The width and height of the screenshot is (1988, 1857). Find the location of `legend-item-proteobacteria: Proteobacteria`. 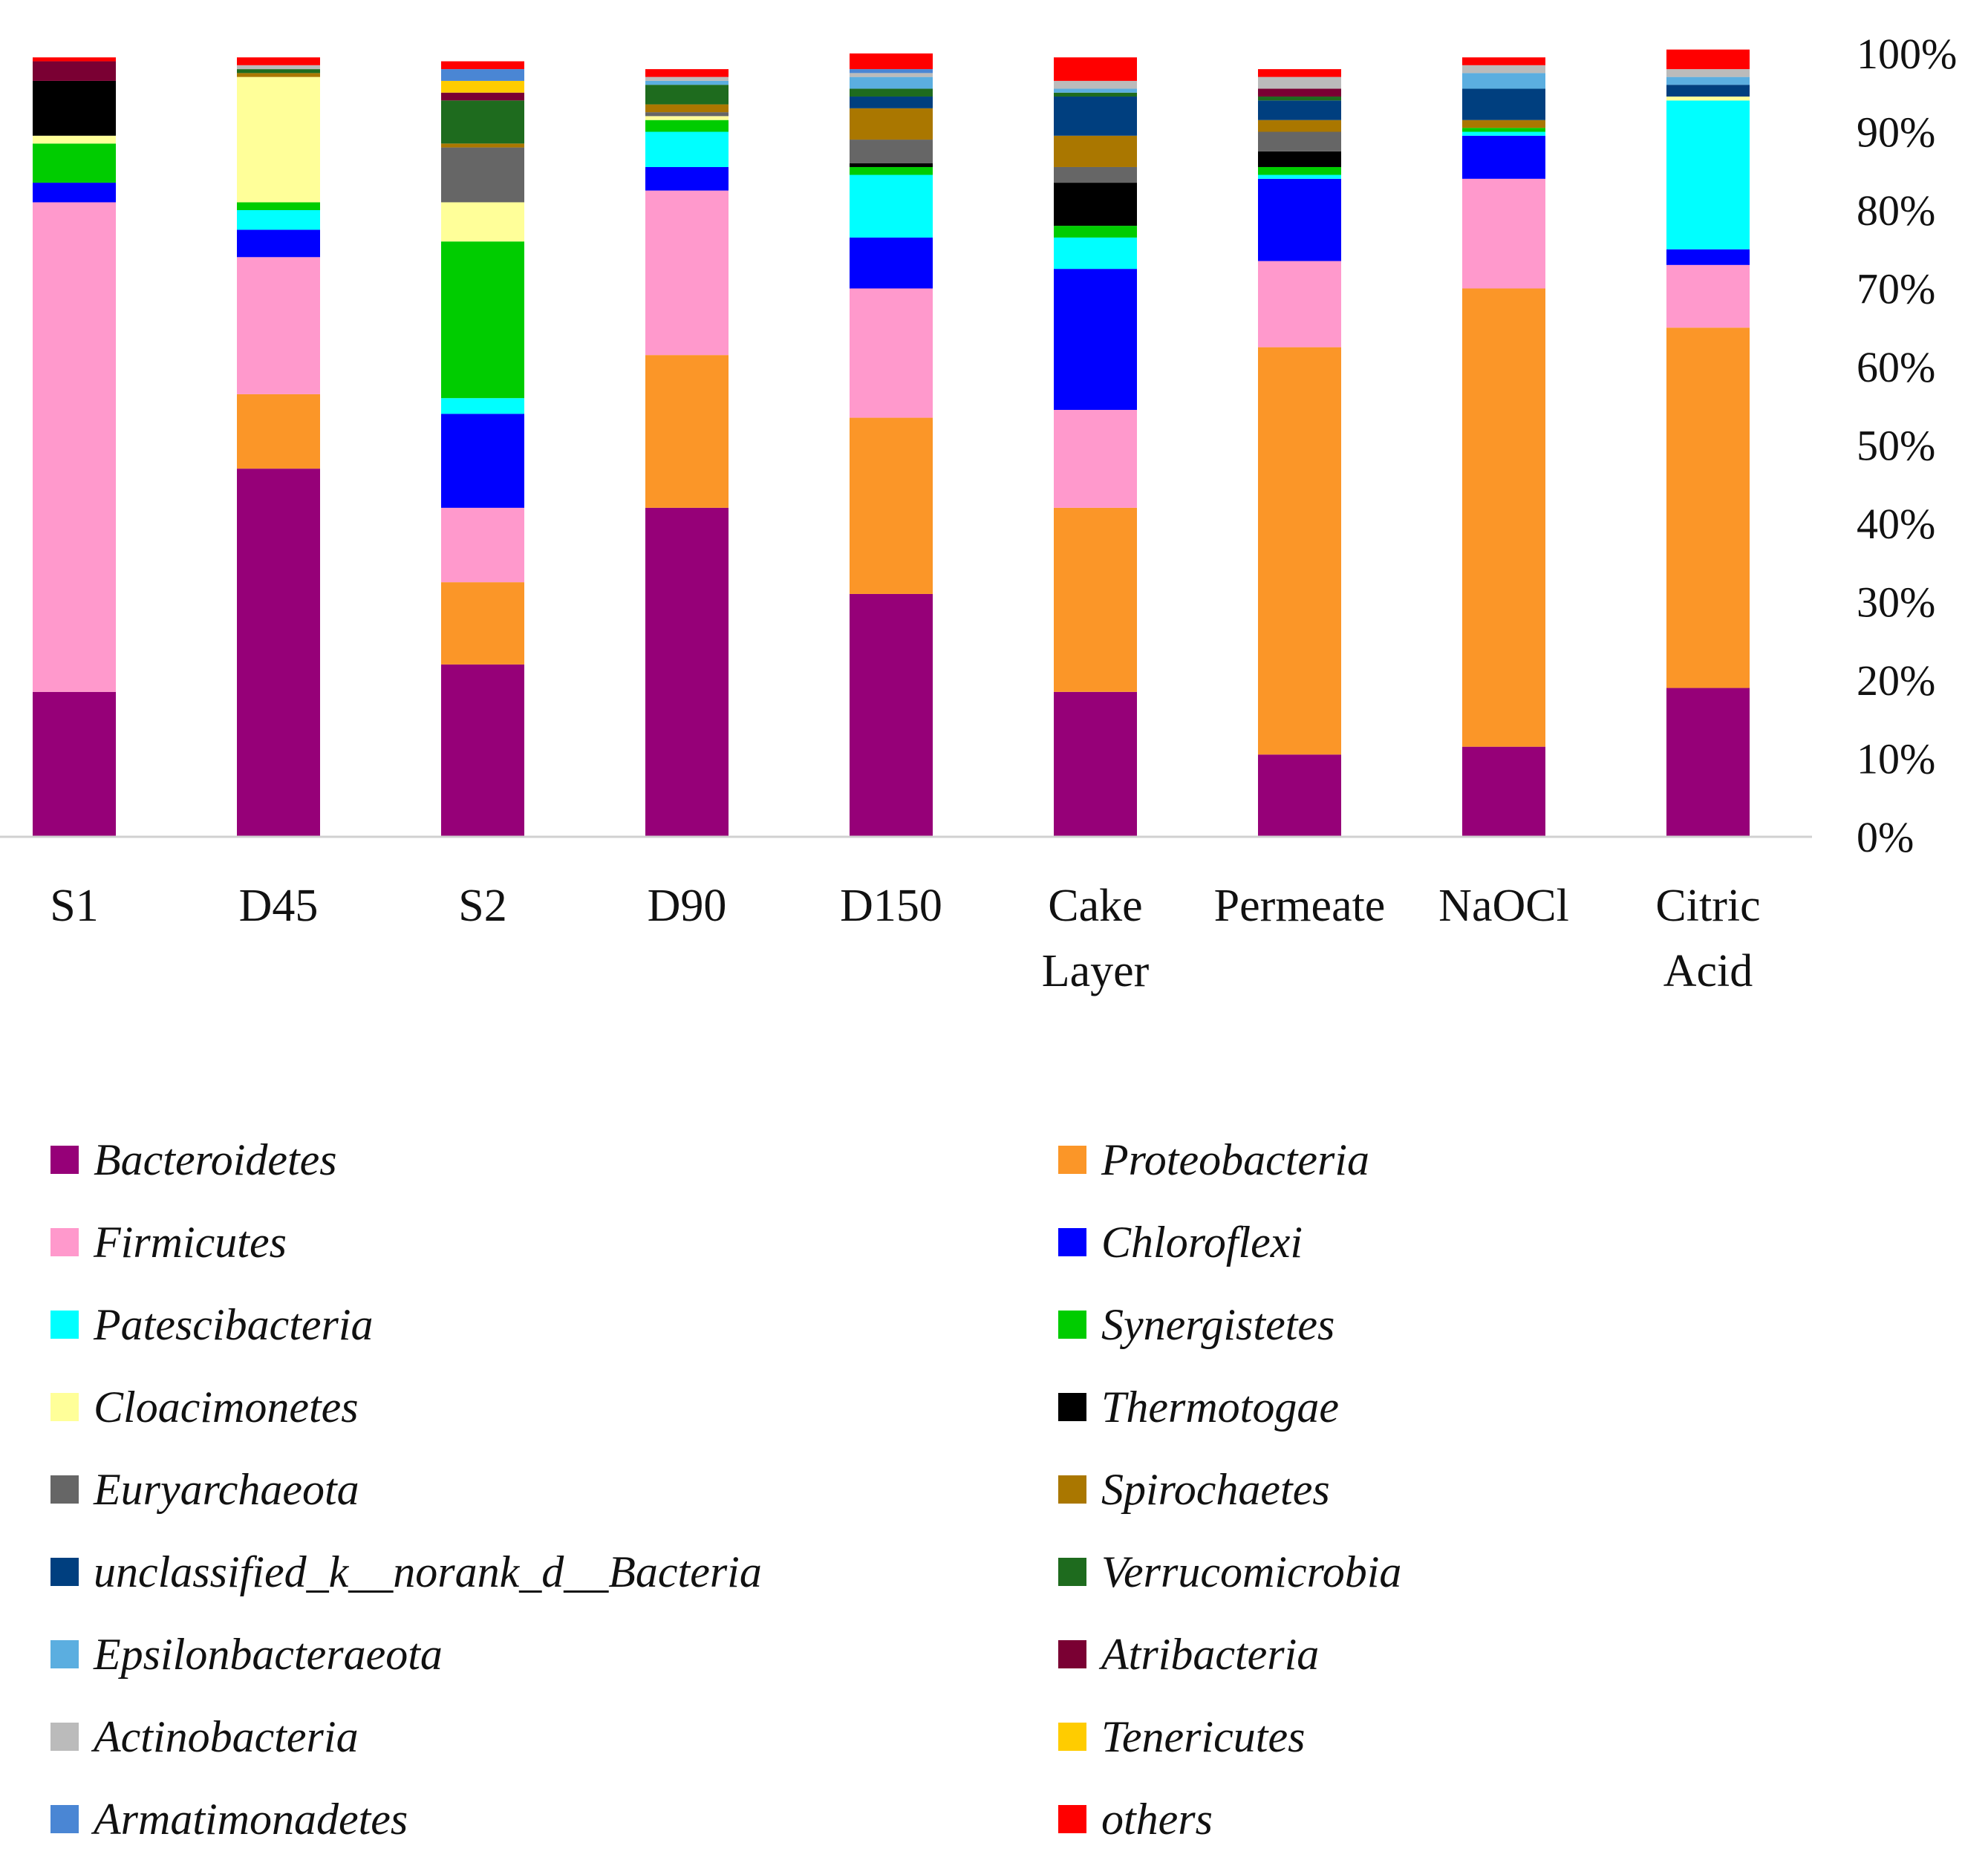

legend-item-proteobacteria: Proteobacteria is located at coordinates (1213, 1159).